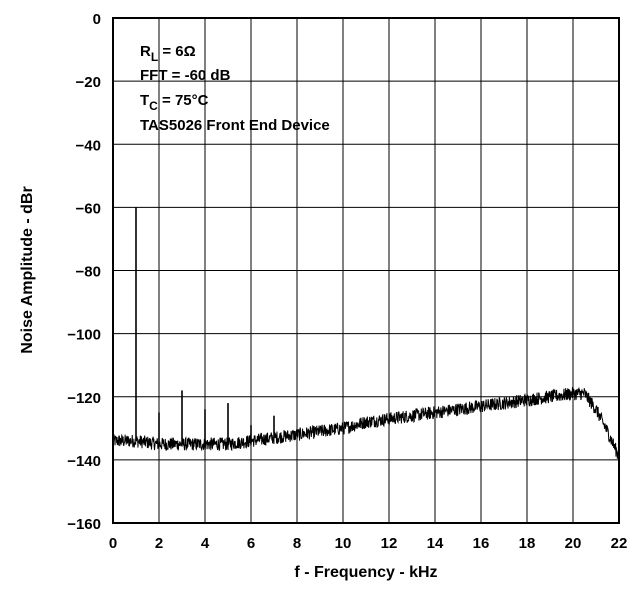 This screenshot has height=590, width=639. Describe the element at coordinates (84, 524) in the screenshot. I see `y-tick-label: −160` at that location.